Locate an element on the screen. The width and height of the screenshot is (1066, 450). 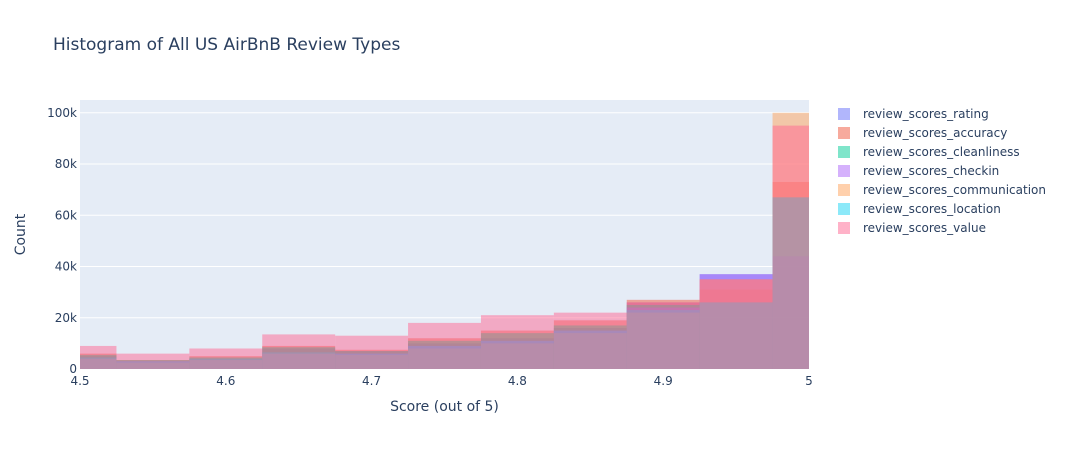
legend-item: review_scores_communication is located at coordinates (942, 190).